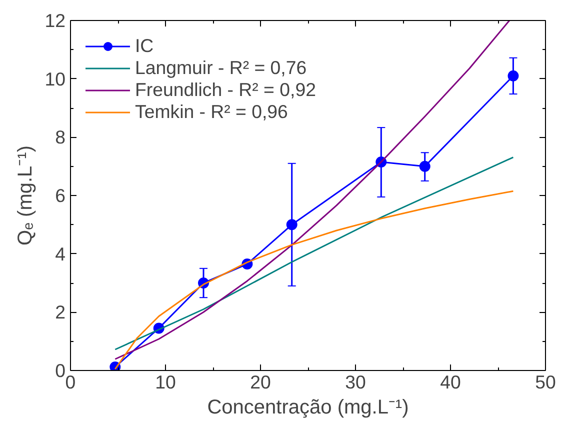 The height and width of the screenshot is (443, 565). Describe the element at coordinates (60, 253) in the screenshot. I see `y-tick-label: 4` at that location.